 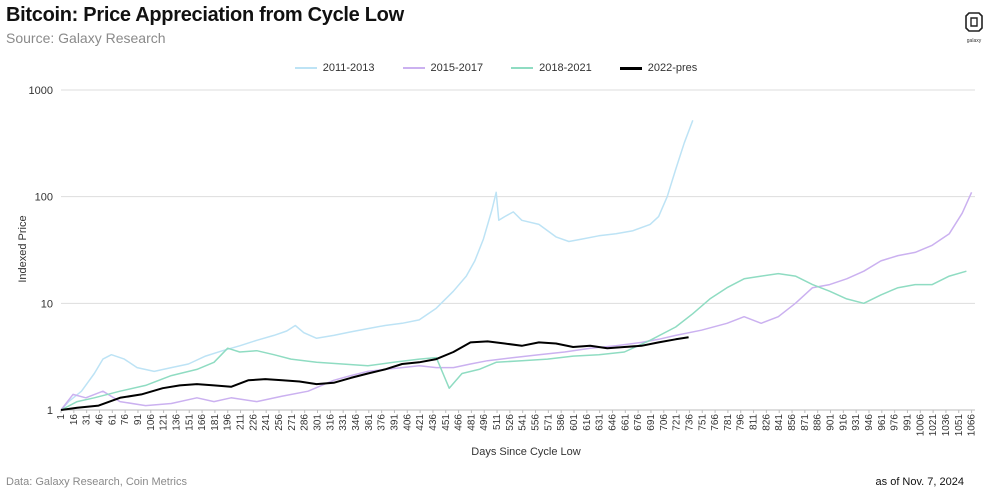 I want to click on x-tick-label: 946, so click(x=869, y=422).